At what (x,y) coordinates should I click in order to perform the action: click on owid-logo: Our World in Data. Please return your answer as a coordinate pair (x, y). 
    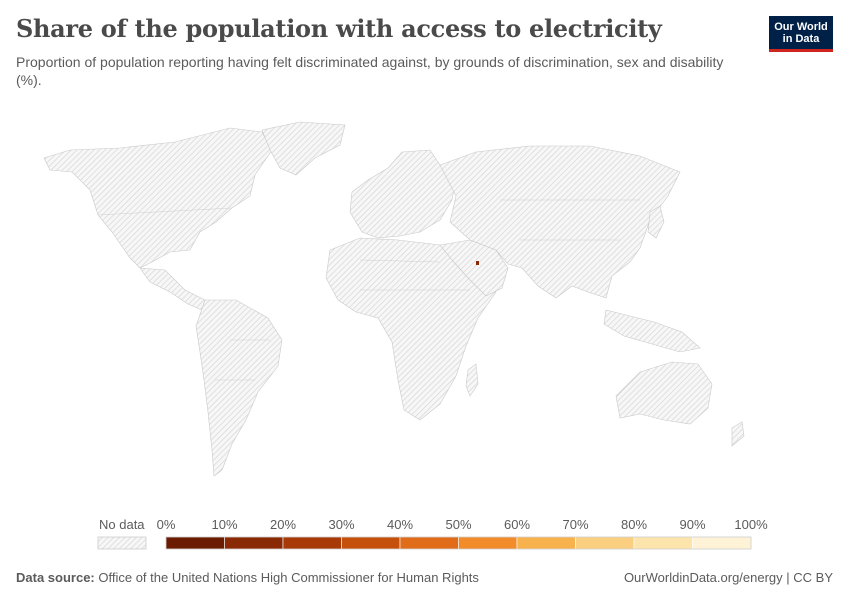
    Looking at the image, I should click on (801, 34).